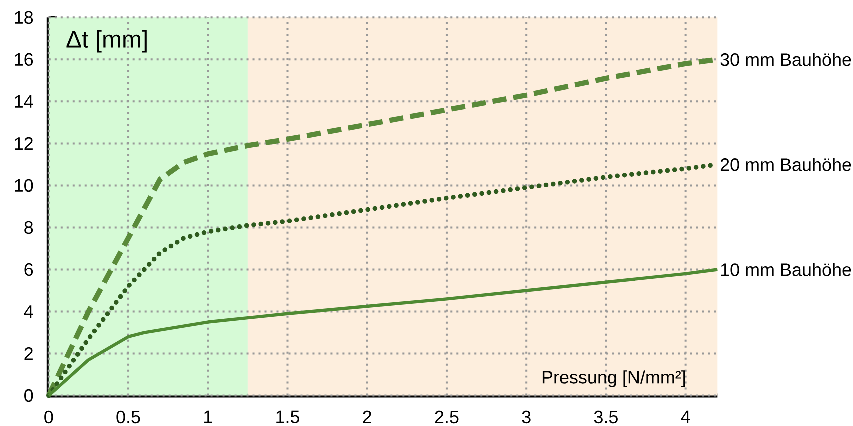 The width and height of the screenshot is (853, 426). What do you see at coordinates (614, 379) in the screenshot?
I see `x-axis-title: Pressung [N/mm²]` at bounding box center [614, 379].